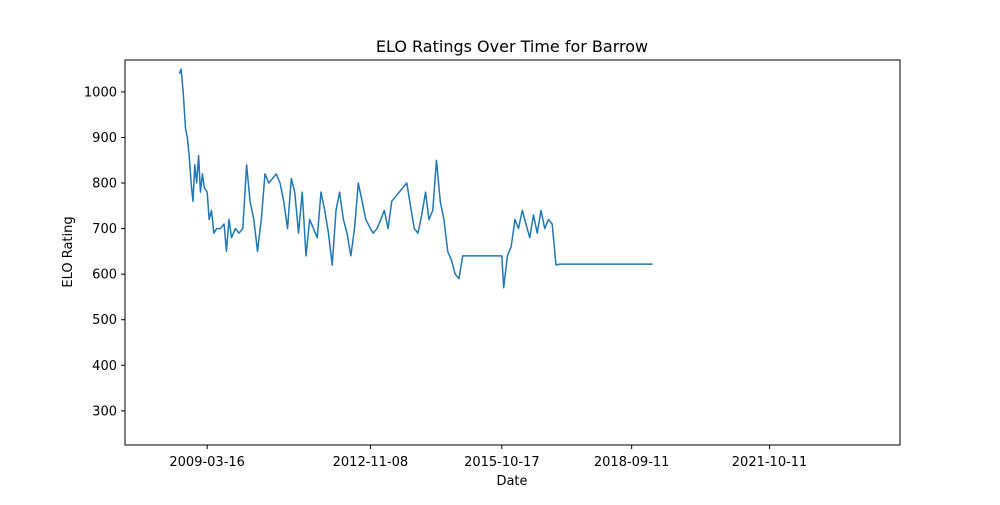 This screenshot has height=505, width=1000. What do you see at coordinates (770, 462) in the screenshot?
I see `x-tick-label-4: 2021-10-11` at bounding box center [770, 462].